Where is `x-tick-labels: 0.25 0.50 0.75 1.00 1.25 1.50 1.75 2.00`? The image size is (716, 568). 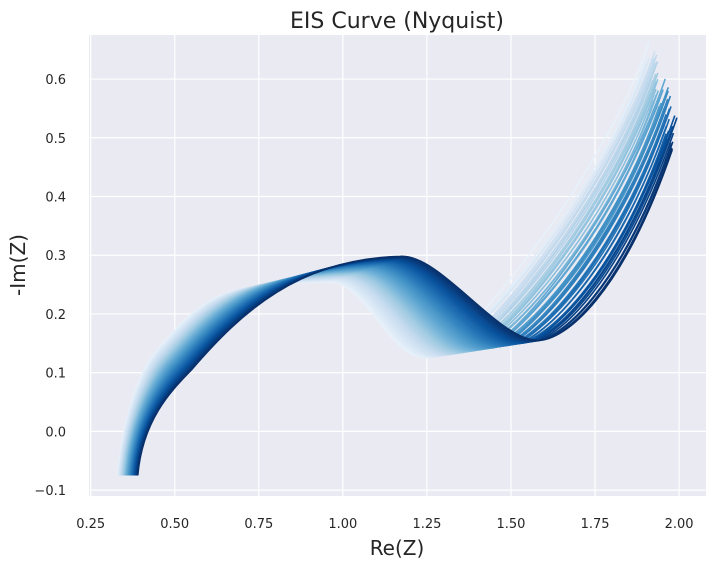
x-tick-labels: 0.25 0.50 0.75 1.00 1.25 1.50 1.75 2.00 is located at coordinates (384, 524).